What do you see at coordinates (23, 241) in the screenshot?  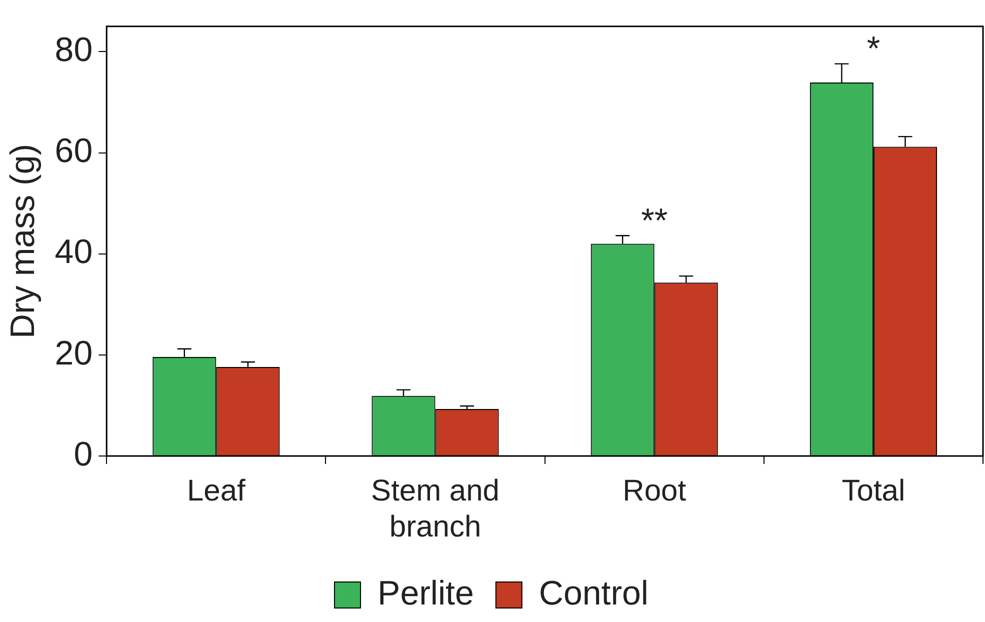 I see `y-axis-title: Dry mass (g)` at bounding box center [23, 241].